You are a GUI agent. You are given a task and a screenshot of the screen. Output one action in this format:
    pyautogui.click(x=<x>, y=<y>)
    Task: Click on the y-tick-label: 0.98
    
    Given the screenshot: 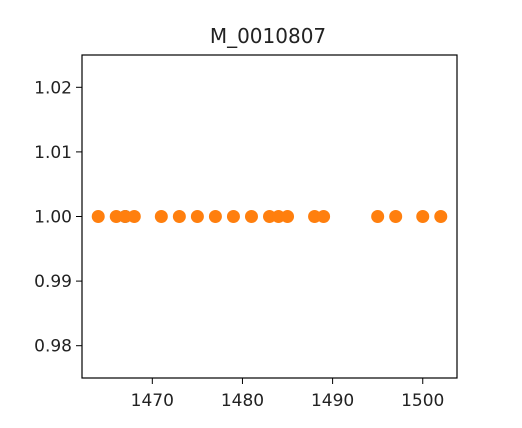 What is the action you would take?
    pyautogui.click(x=53, y=347)
    